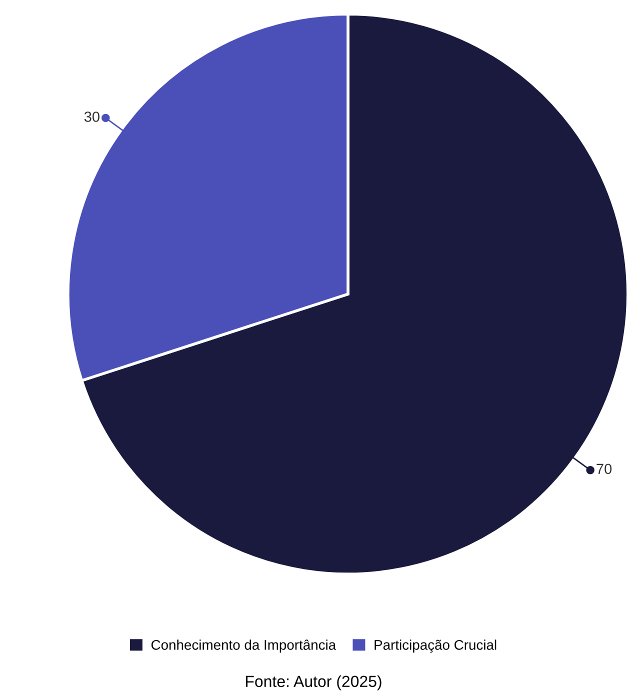 The height and width of the screenshot is (696, 627). Describe the element at coordinates (435, 646) in the screenshot. I see `legend-label: Participação Crucial` at that location.